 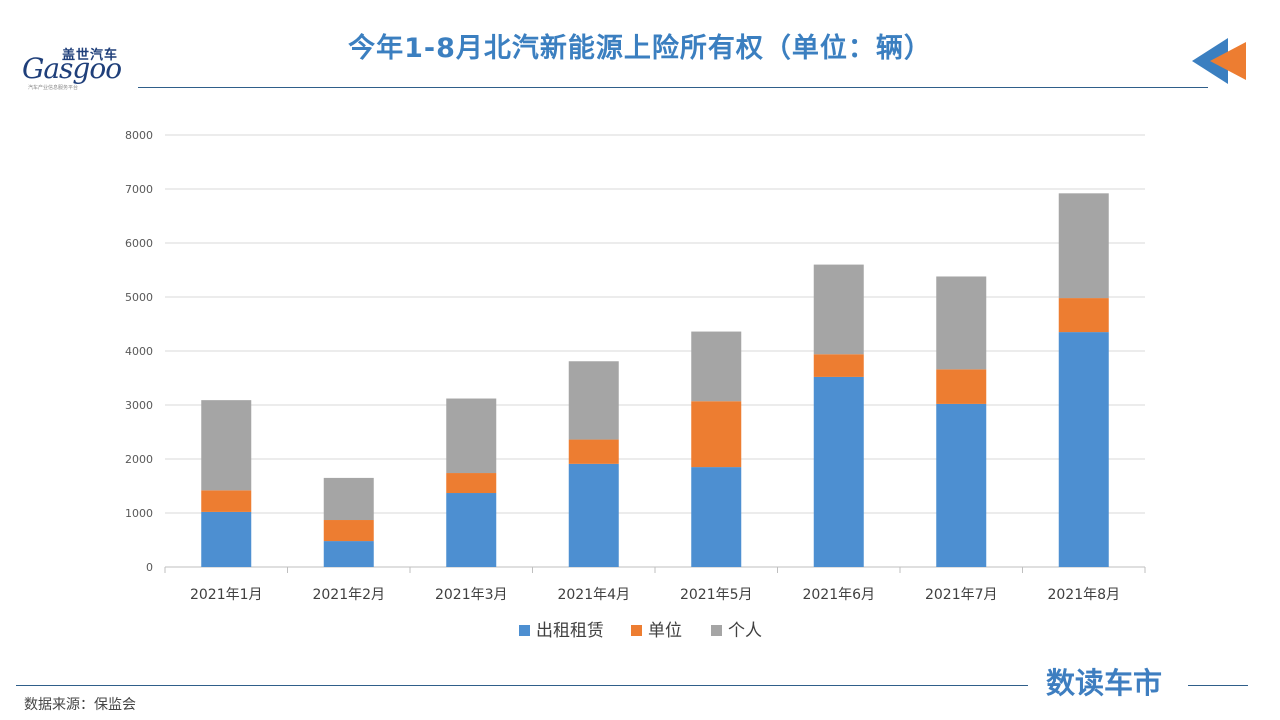 What do you see at coordinates (139, 243) in the screenshot?
I see `y-tick-label: 6000` at bounding box center [139, 243].